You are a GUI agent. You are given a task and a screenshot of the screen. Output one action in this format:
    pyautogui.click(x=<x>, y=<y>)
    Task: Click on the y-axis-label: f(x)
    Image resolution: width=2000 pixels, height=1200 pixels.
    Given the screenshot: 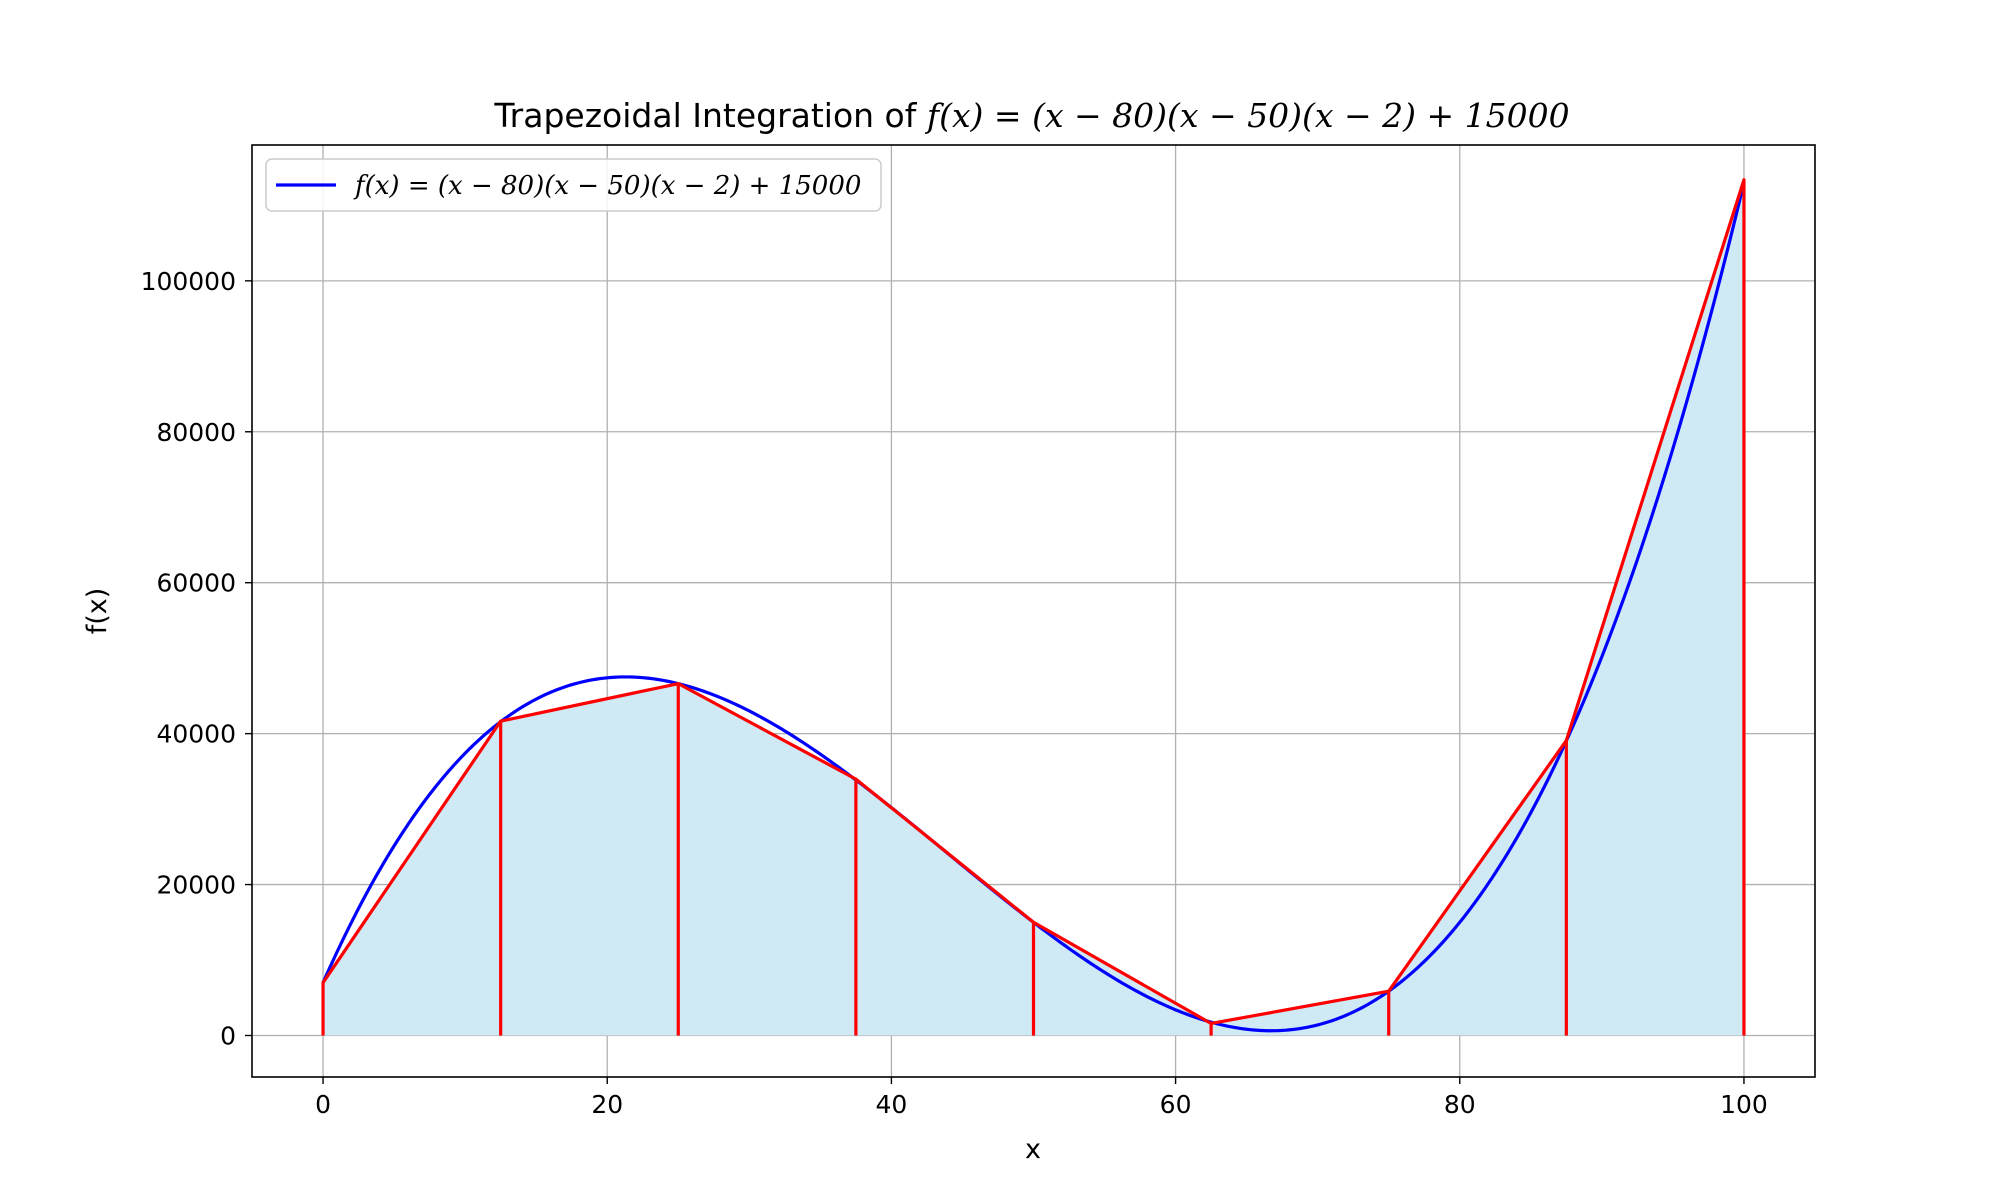 What is the action you would take?
    pyautogui.click(x=97, y=611)
    